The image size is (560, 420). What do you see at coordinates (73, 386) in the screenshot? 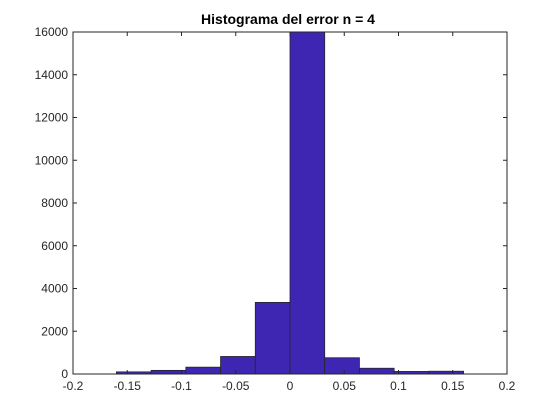
I see `x-tick-label: -0.2` at bounding box center [73, 386].